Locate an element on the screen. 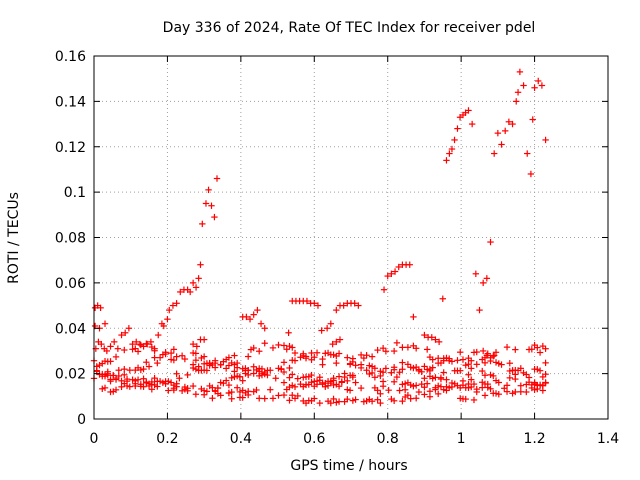  x-tick-label: 0.2 is located at coordinates (167, 439).